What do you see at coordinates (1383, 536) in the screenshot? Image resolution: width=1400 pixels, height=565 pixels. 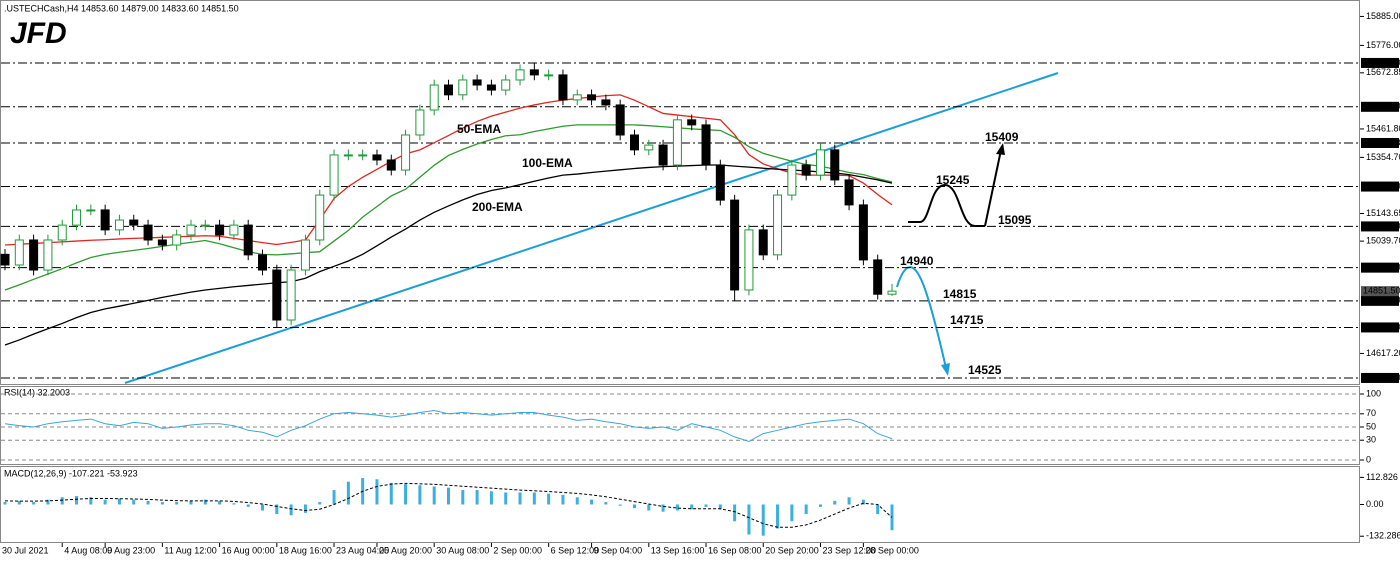 I see `y-tick-label: -132.286` at bounding box center [1383, 536].